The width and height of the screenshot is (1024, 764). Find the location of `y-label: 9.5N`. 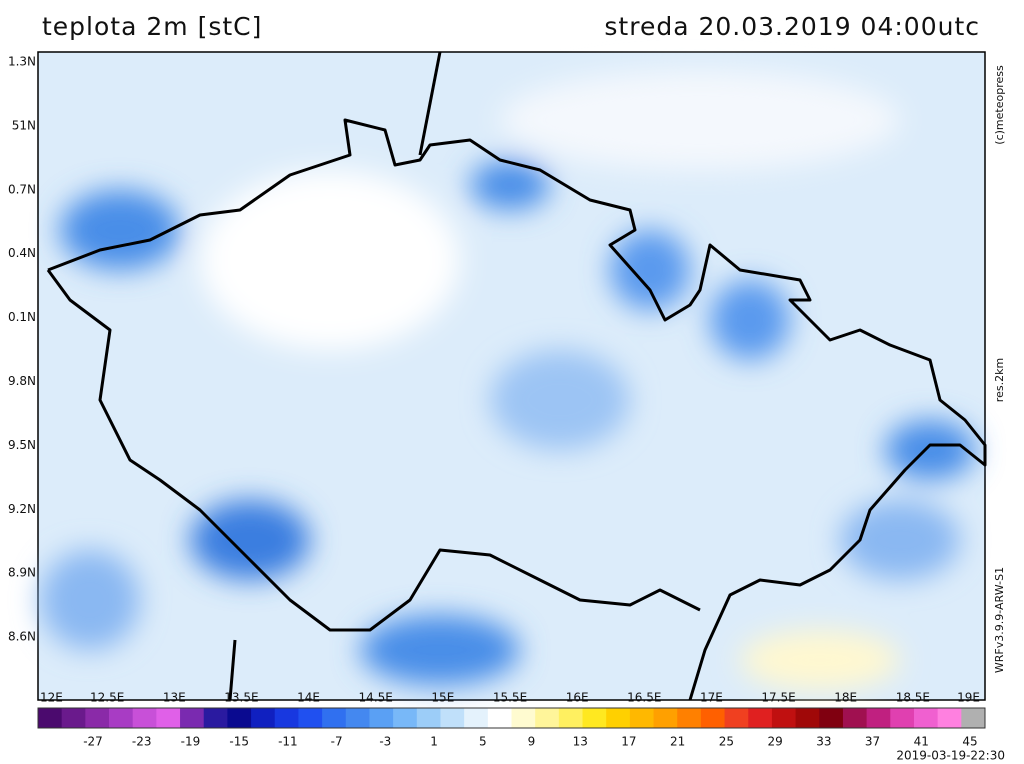

y-label: 9.5N is located at coordinates (22, 445).